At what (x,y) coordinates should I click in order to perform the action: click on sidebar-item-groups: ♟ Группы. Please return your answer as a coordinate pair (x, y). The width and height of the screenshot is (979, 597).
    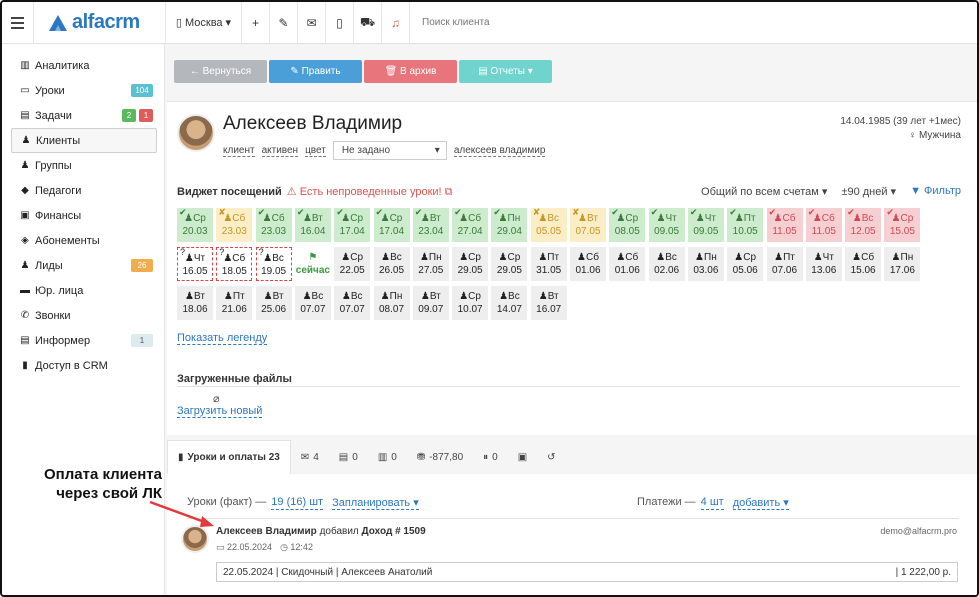
    Looking at the image, I should click on (84, 165).